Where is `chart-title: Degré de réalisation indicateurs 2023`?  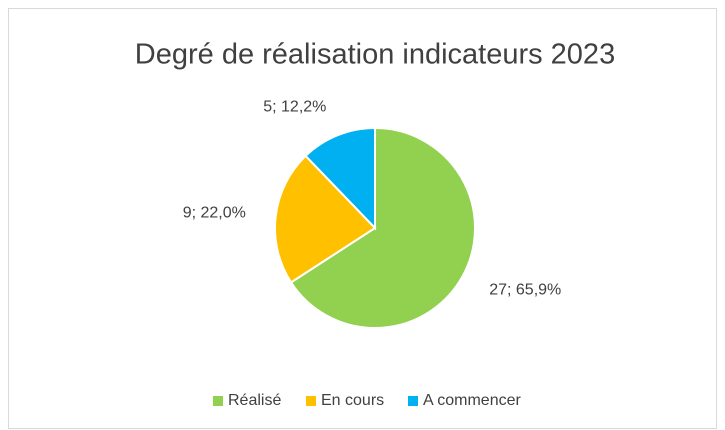 chart-title: Degré de réalisation indicateurs 2023 is located at coordinates (375, 55).